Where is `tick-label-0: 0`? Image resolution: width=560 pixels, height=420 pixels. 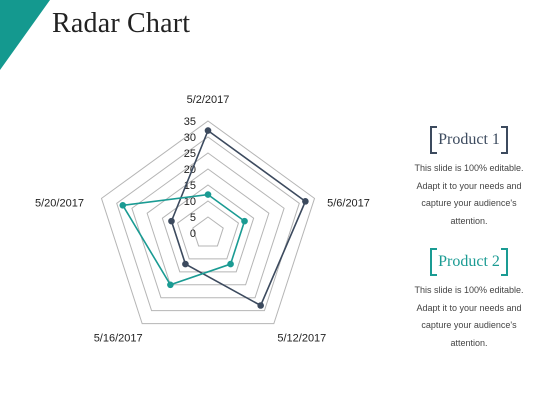
tick-label-0: 0 is located at coordinates (193, 234).